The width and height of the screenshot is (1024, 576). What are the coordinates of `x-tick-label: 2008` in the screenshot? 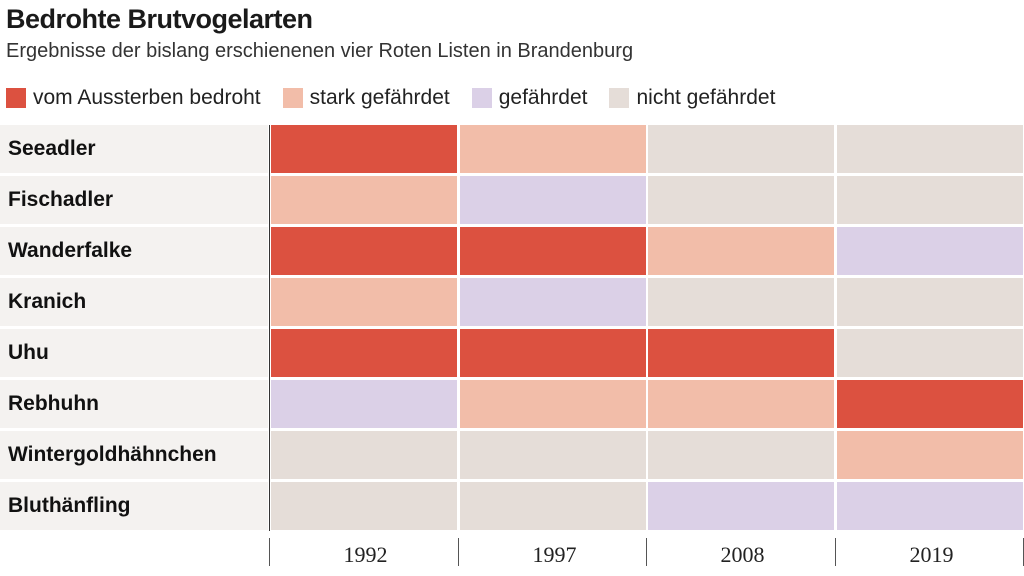 It's located at (742, 554).